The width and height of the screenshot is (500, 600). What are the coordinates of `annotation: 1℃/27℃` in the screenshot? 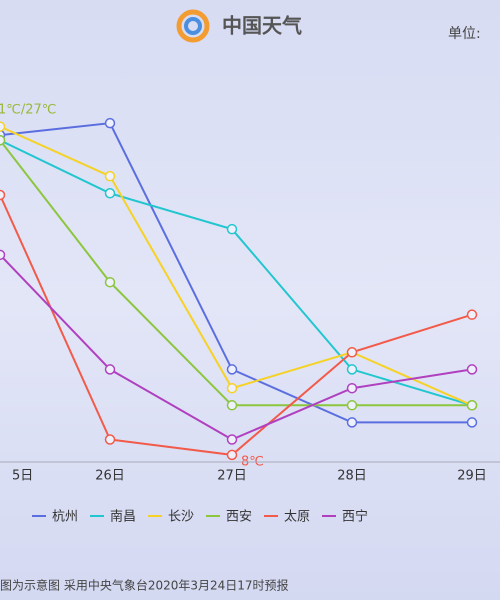 It's located at (28, 110).